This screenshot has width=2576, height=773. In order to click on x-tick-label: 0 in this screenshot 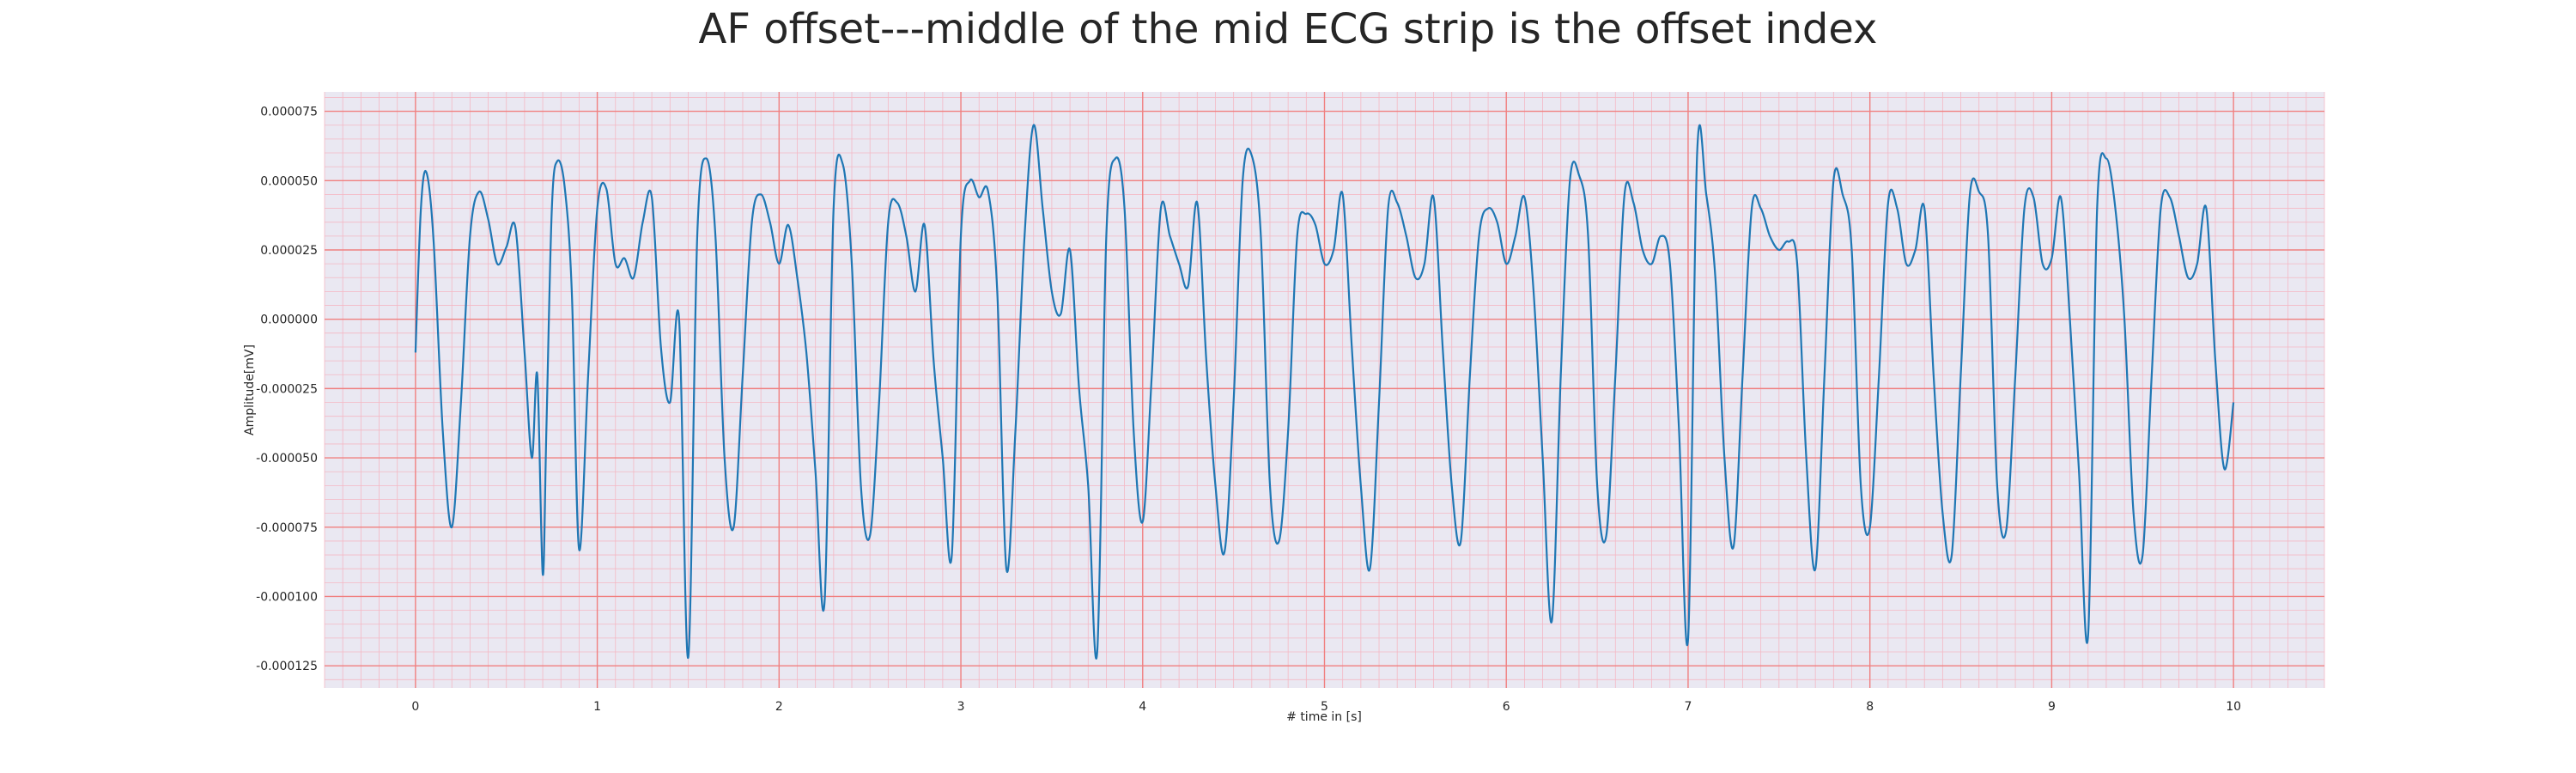, I will do `click(415, 707)`.